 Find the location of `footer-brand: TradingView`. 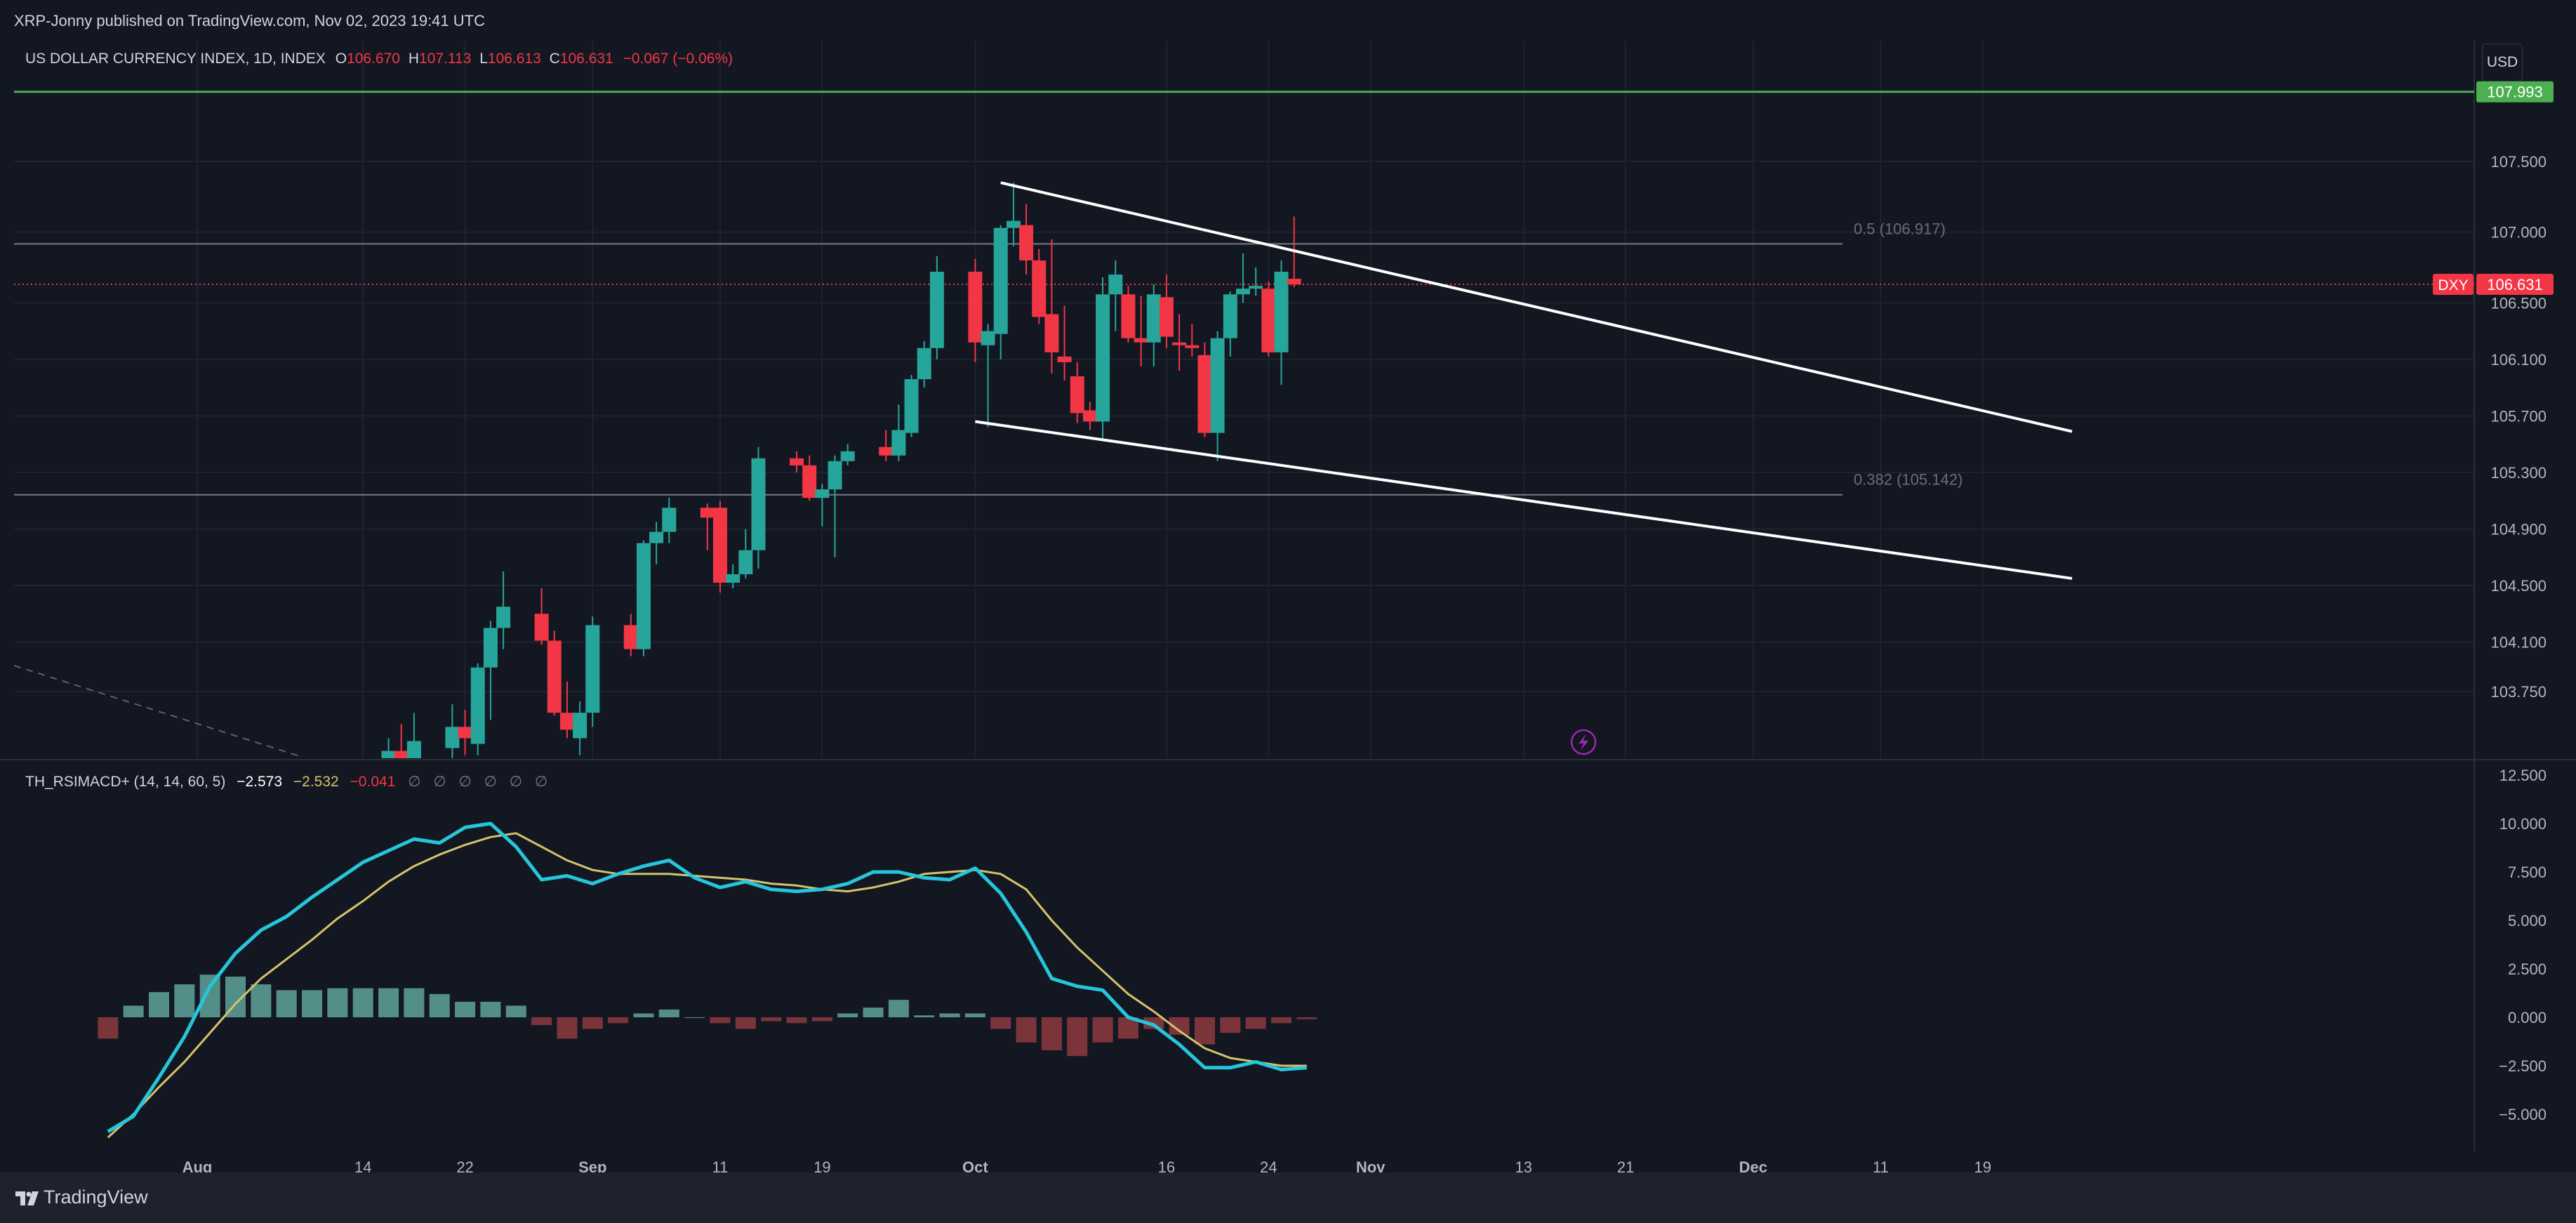

footer-brand: TradingView is located at coordinates (82, 1197).